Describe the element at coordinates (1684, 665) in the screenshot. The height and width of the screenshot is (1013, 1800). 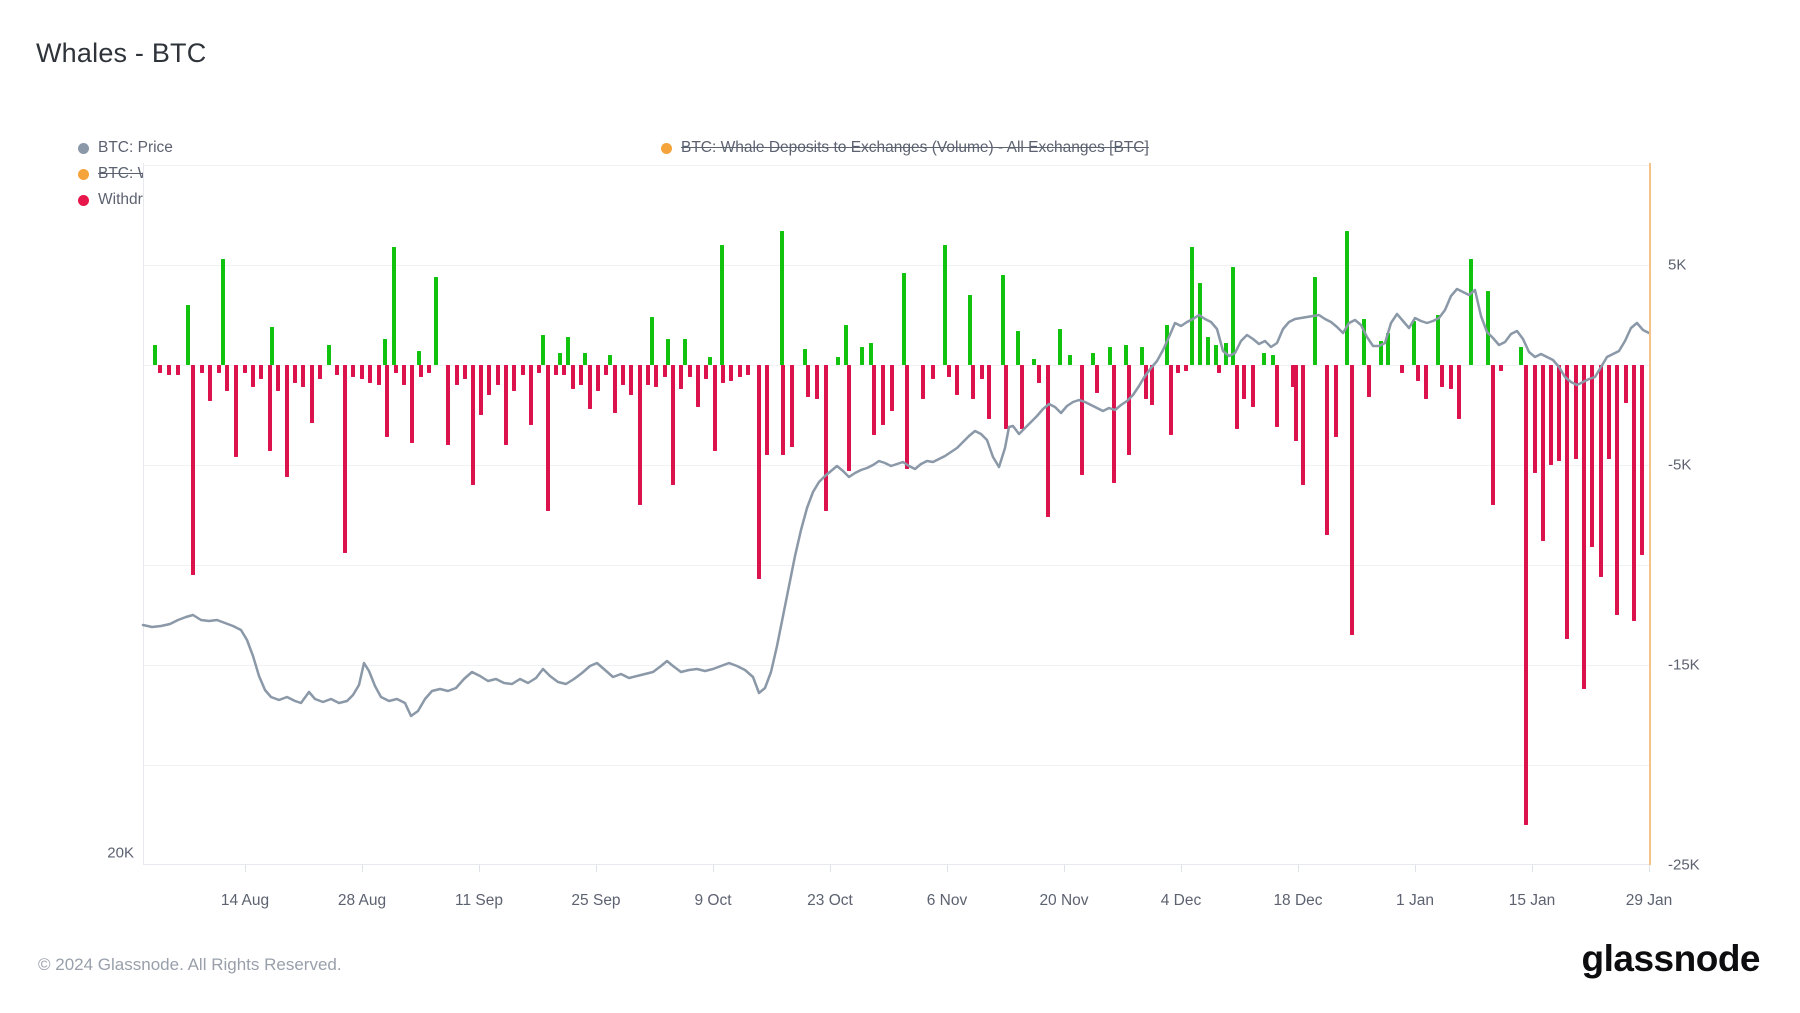
I see `y-axis-right-label: -15K` at that location.